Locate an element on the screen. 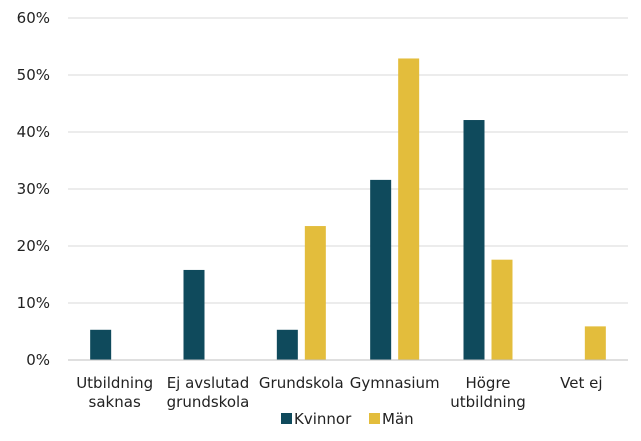 This screenshot has height=441, width=641. x-category-label: Högre utbildning is located at coordinates (487, 392).